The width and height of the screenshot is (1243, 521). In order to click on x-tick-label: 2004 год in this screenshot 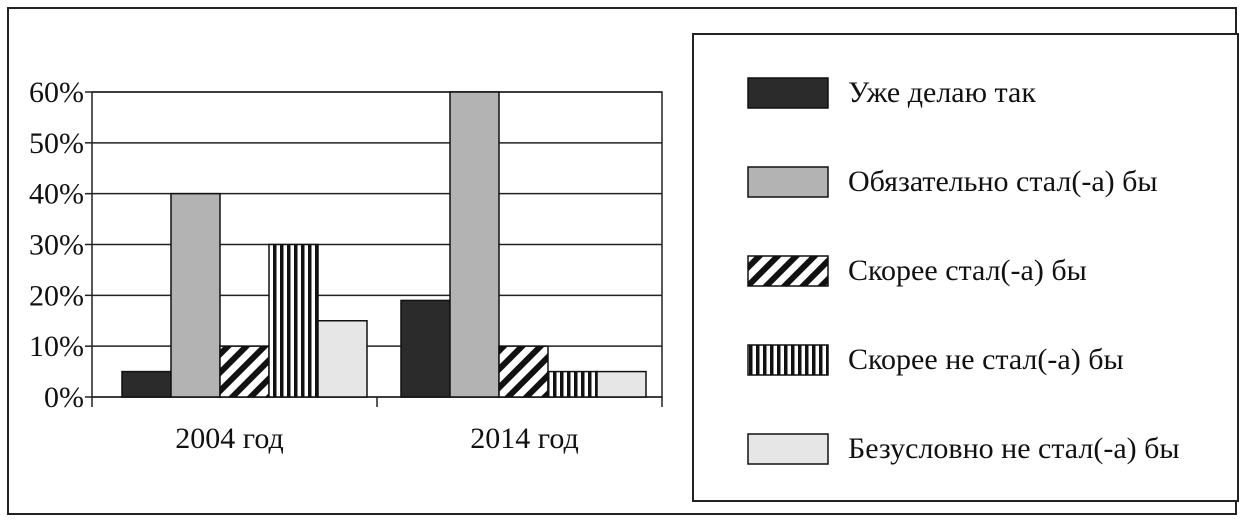, I will do `click(229, 438)`.